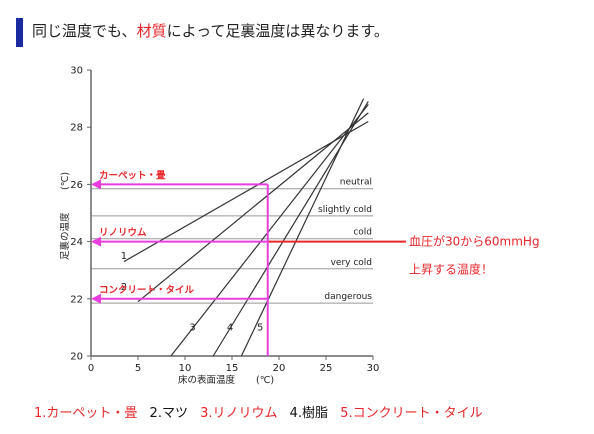 This screenshot has width=594, height=434. What do you see at coordinates (185, 368) in the screenshot?
I see `x-tick-label-2: 10` at bounding box center [185, 368].